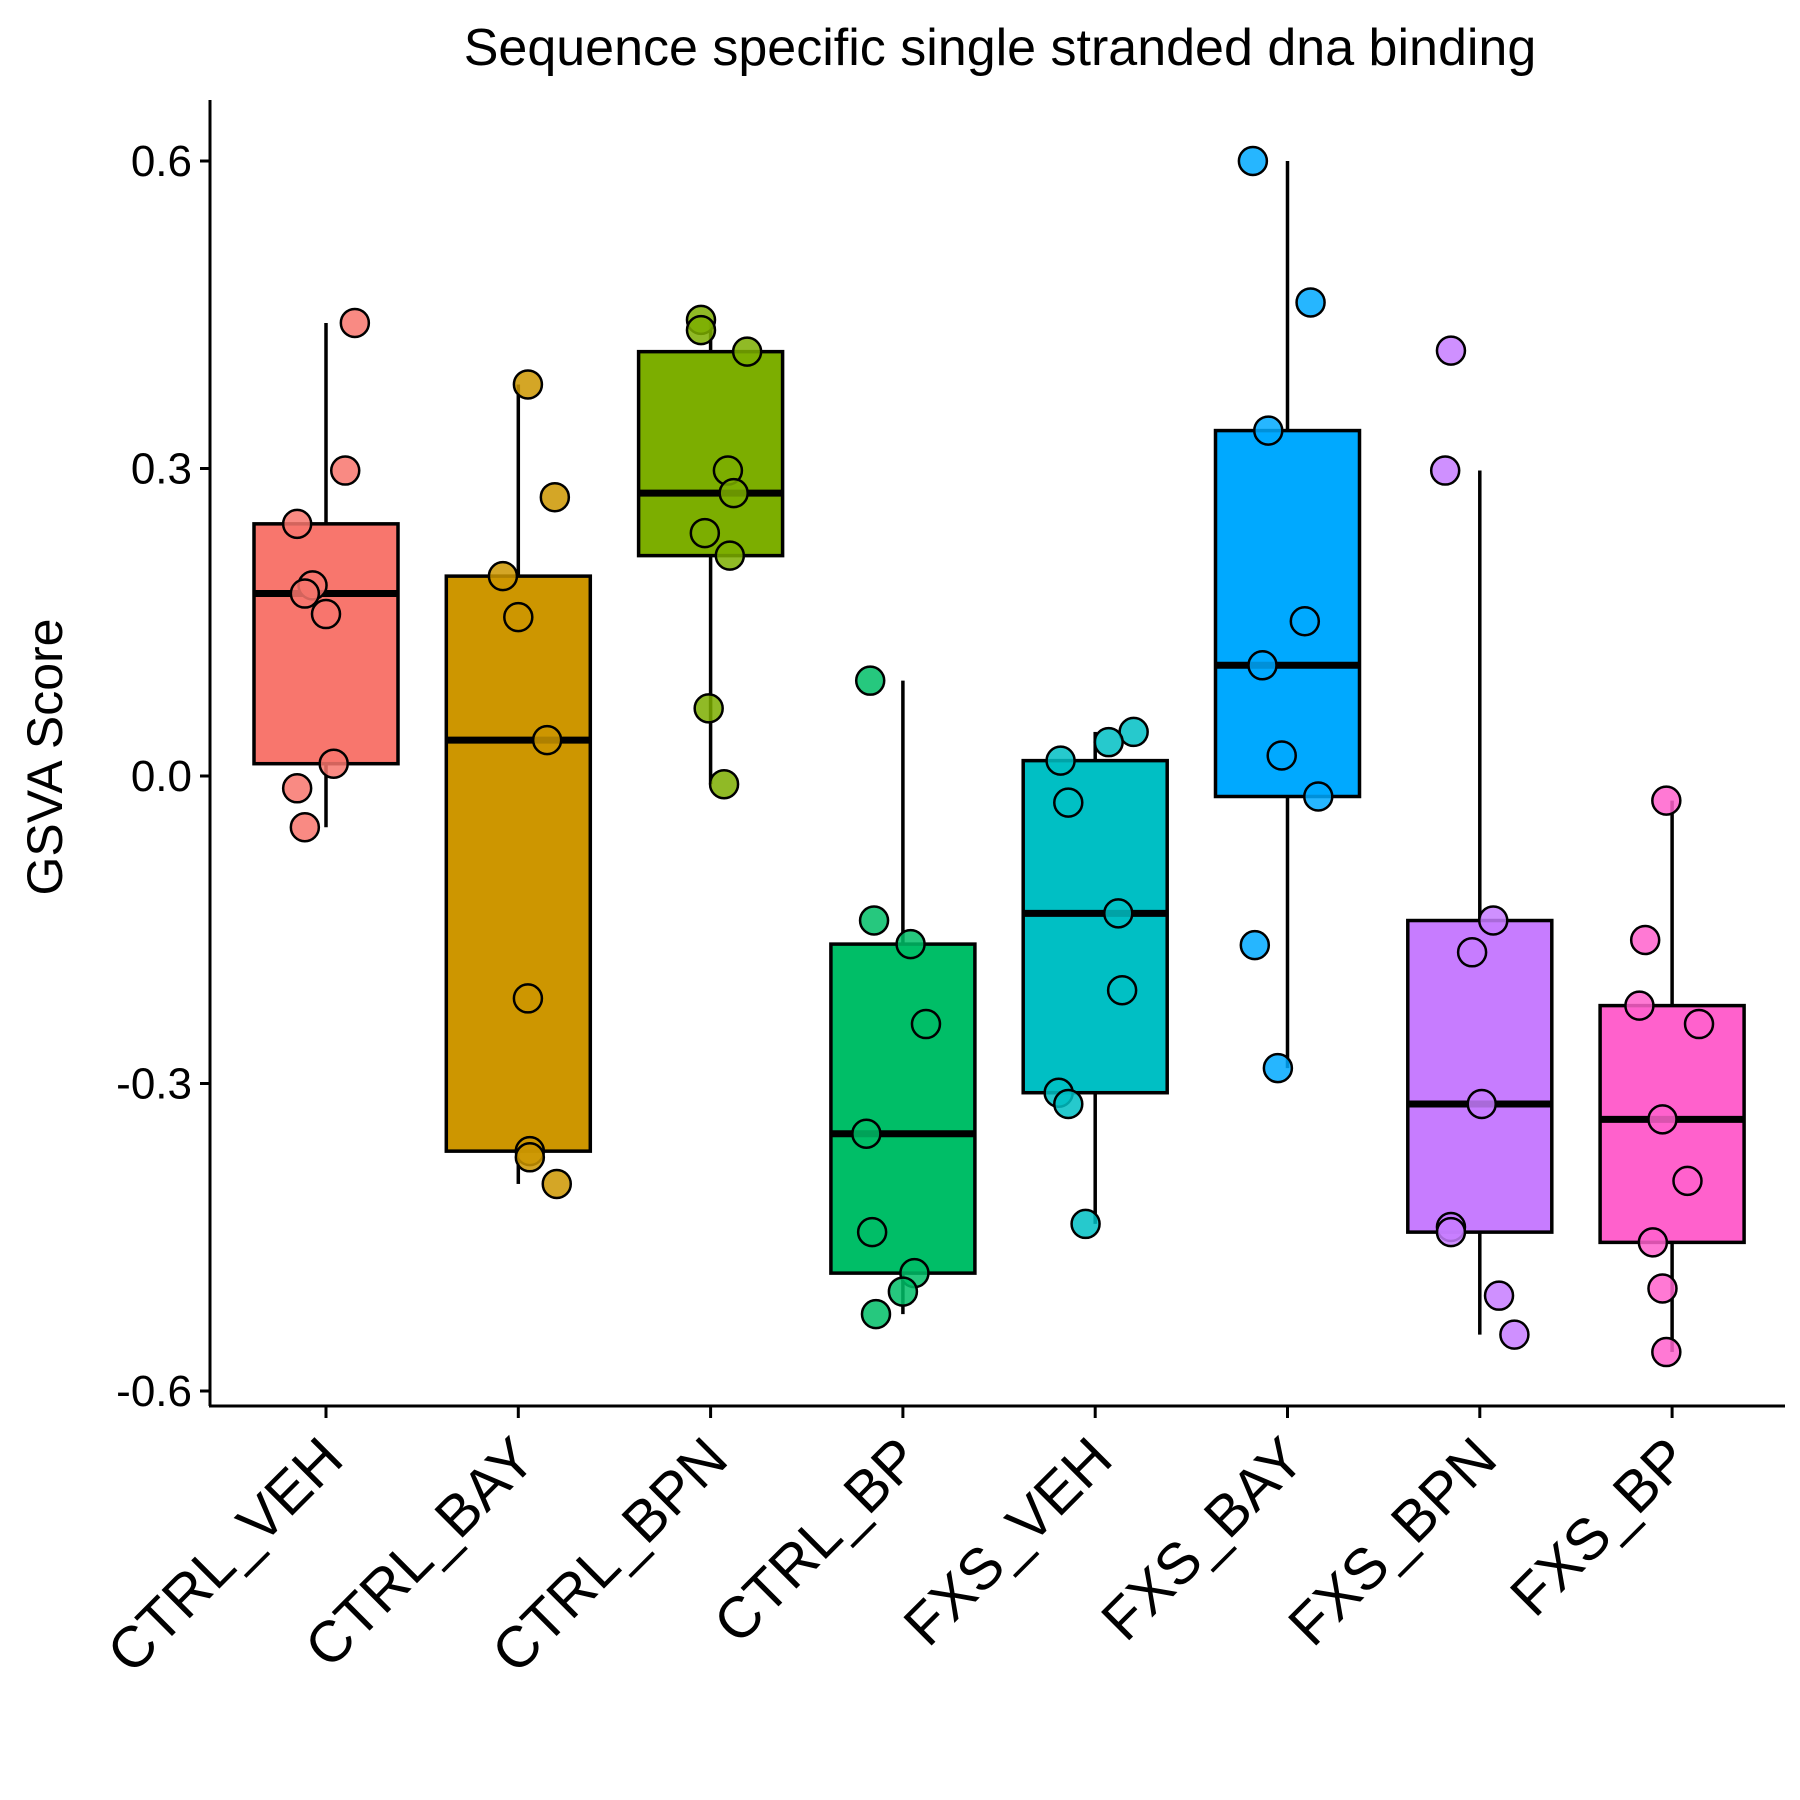 Image resolution: width=1800 pixels, height=1800 pixels. I want to click on points-CTRL_BP, so click(896, 997).